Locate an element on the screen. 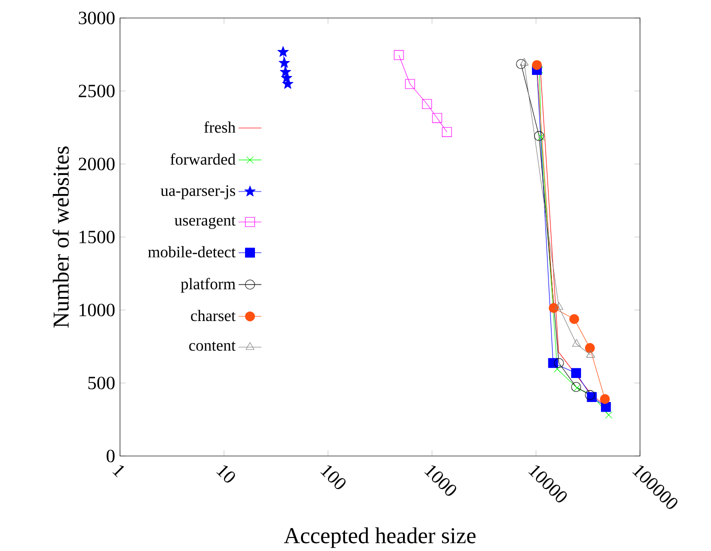 The height and width of the screenshot is (551, 711). y-tick-label: 0 is located at coordinates (110, 456).